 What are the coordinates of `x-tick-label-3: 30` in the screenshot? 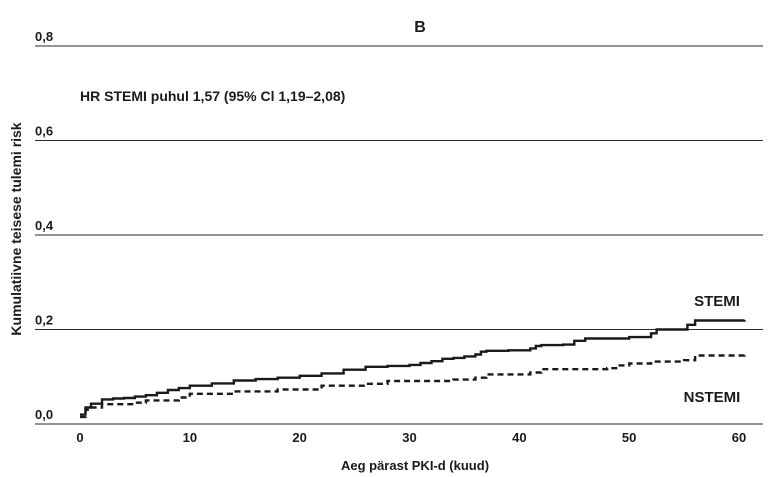 It's located at (409, 437).